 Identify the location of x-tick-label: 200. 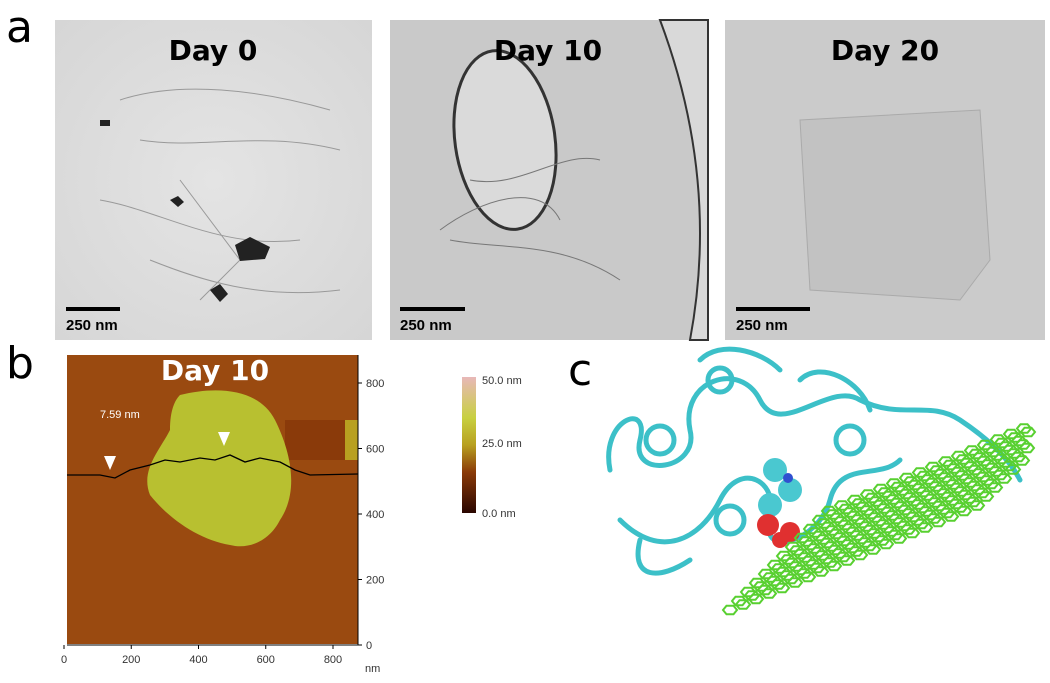
(131, 660).